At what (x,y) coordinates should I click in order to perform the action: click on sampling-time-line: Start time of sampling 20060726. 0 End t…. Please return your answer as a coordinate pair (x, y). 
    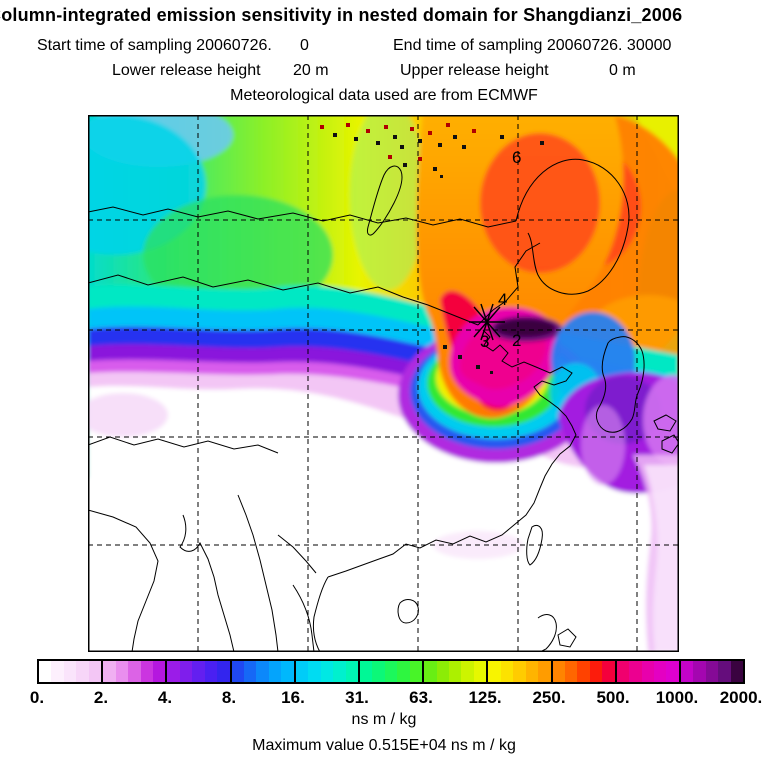
    Looking at the image, I should click on (384, 47).